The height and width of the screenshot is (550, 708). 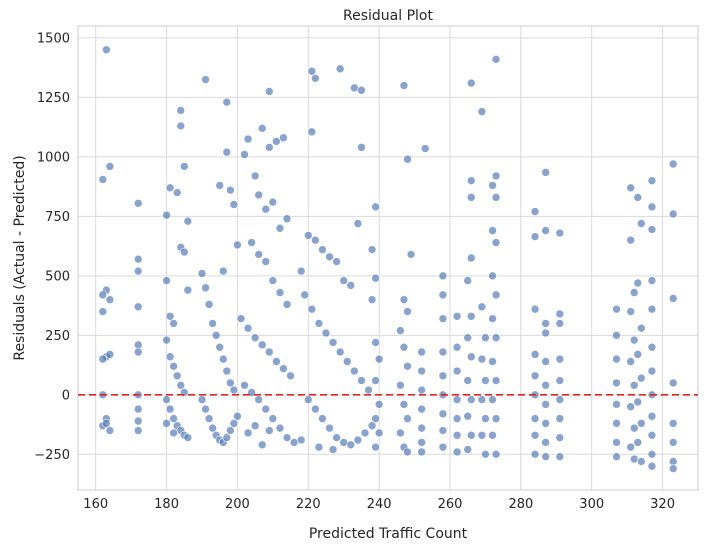 I want to click on y-tick-labels: −250 0 250 500 750 1000 1250 1500, so click(x=52, y=246).